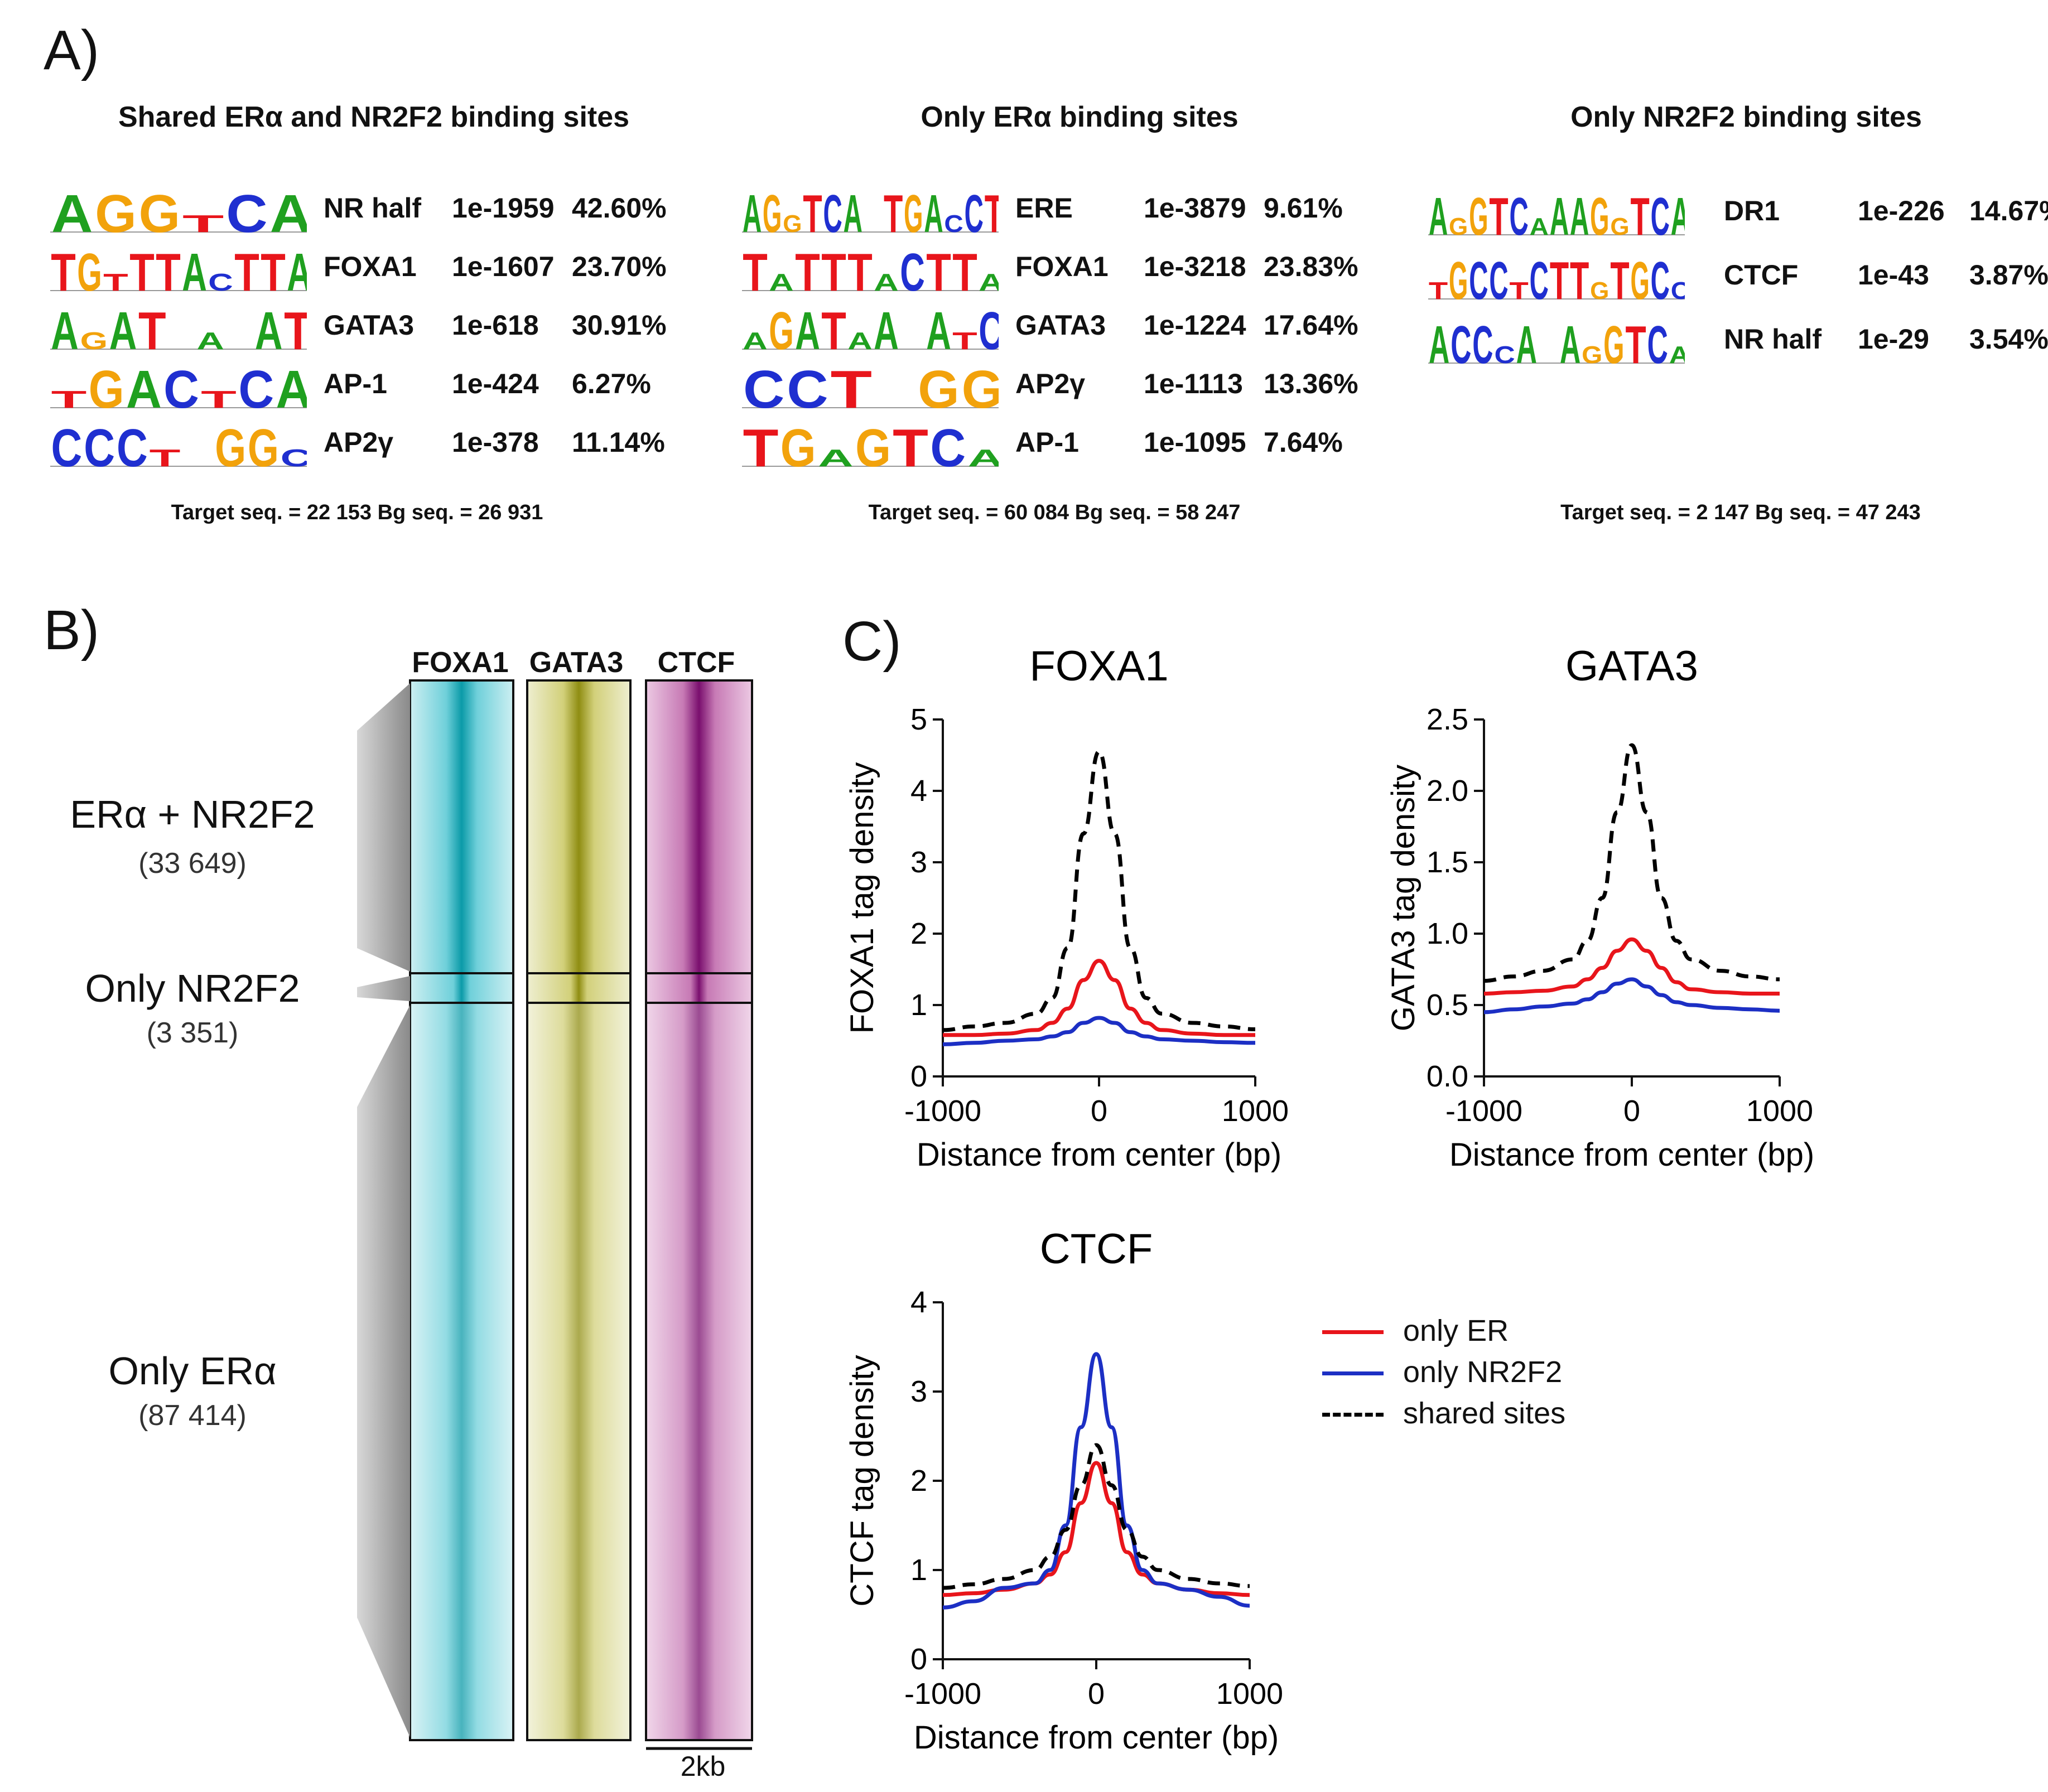  I want to click on heatmap-block-gata3, so click(578, 827).